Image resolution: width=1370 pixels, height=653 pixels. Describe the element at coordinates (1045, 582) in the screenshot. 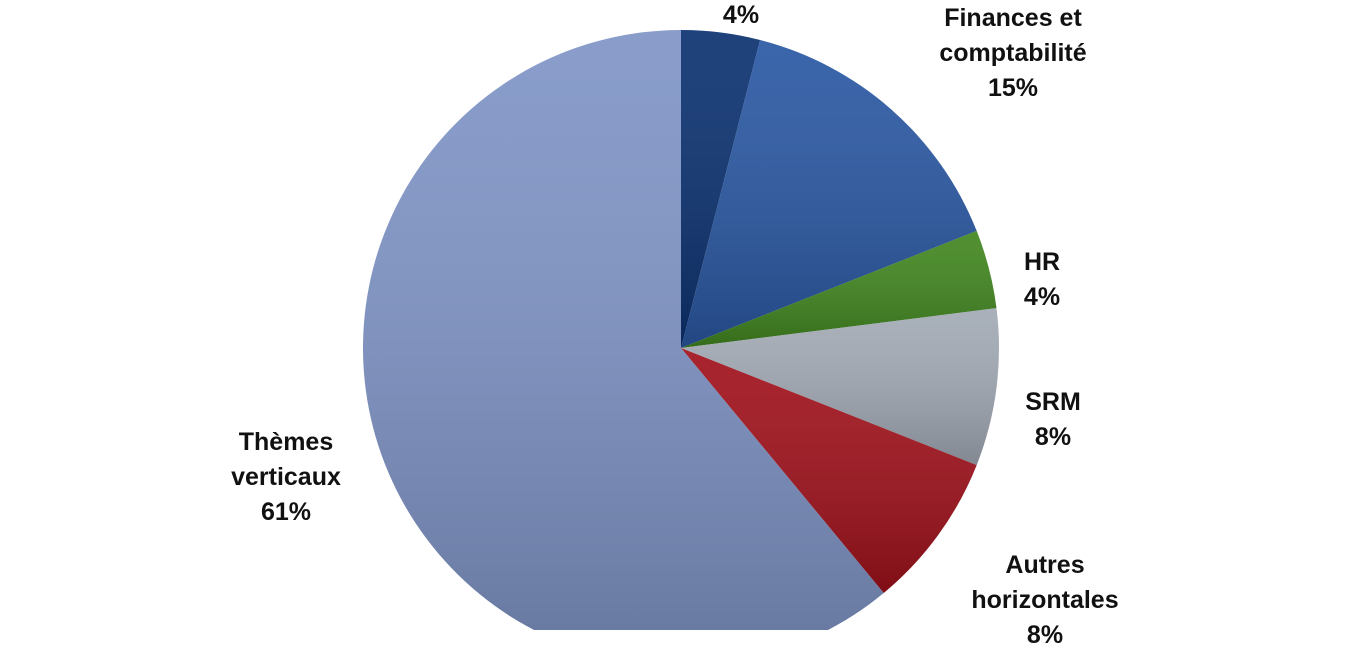

I see `category-label: Autres horizontales` at that location.